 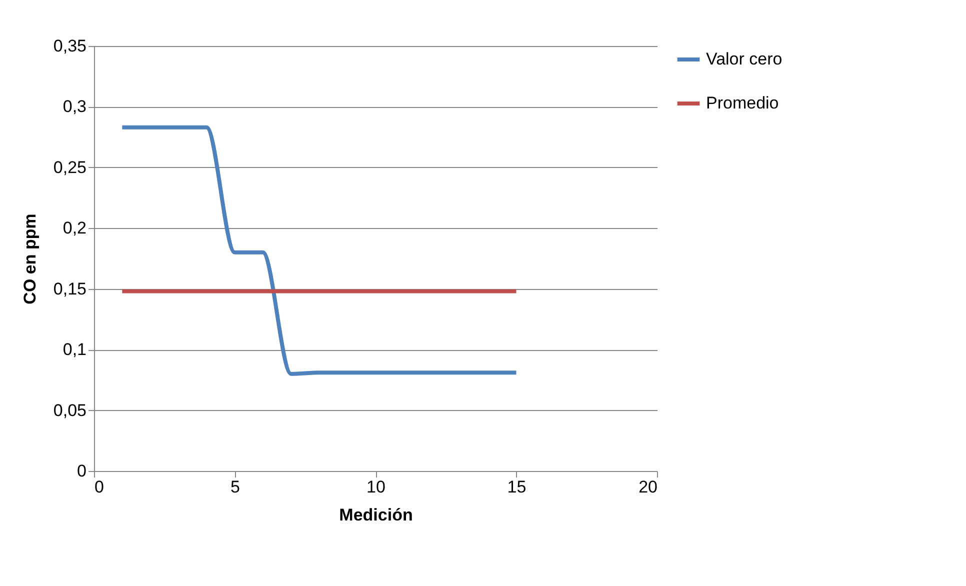 What do you see at coordinates (69, 288) in the screenshot?
I see `y-tick-label: 0,15` at bounding box center [69, 288].